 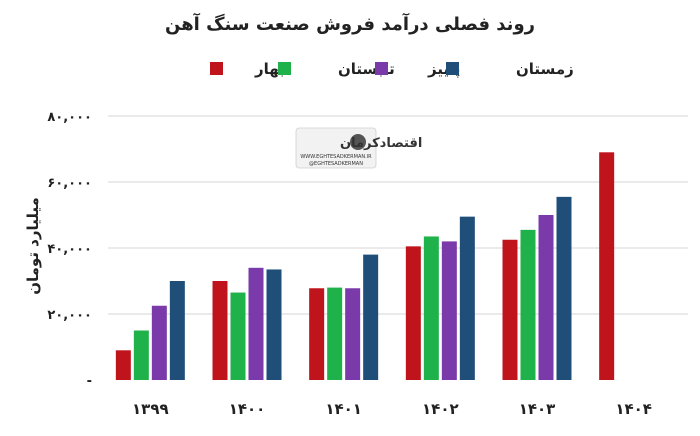 What do you see at coordinates (392, 69) in the screenshot?
I see `legend: بهار تابستان پاییز زمستان` at bounding box center [392, 69].